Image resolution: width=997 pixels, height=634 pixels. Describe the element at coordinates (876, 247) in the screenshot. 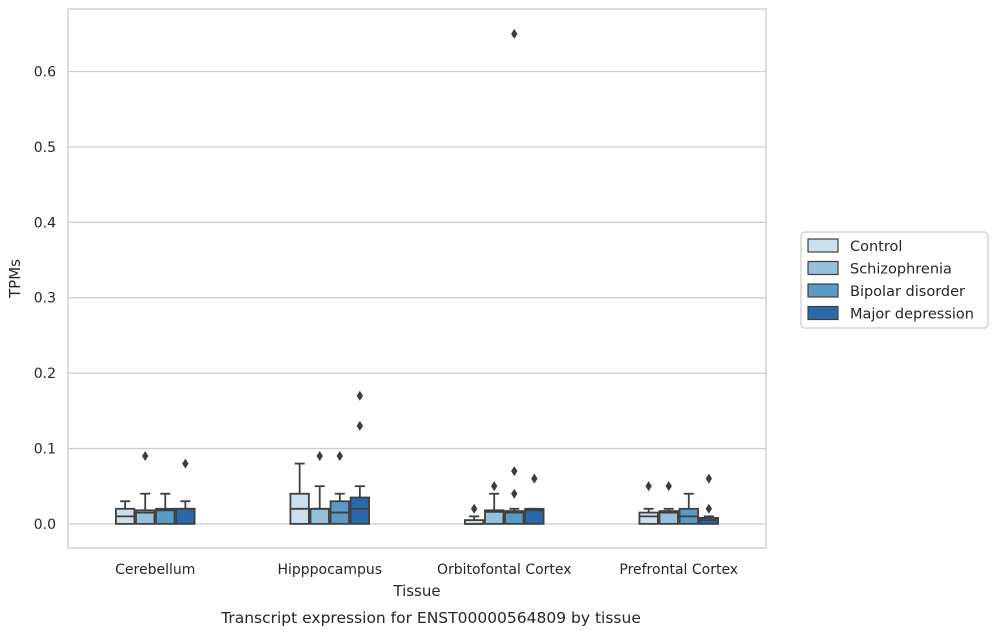

I see `legend-entry: Control` at that location.